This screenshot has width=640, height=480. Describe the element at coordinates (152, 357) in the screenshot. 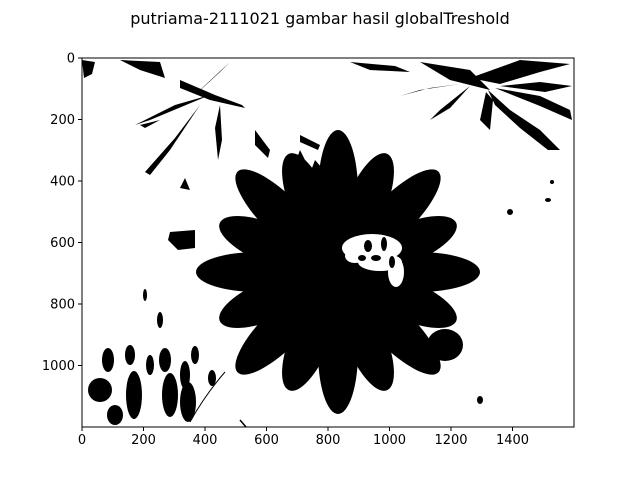

I see `bottom-left-spots` at that location.